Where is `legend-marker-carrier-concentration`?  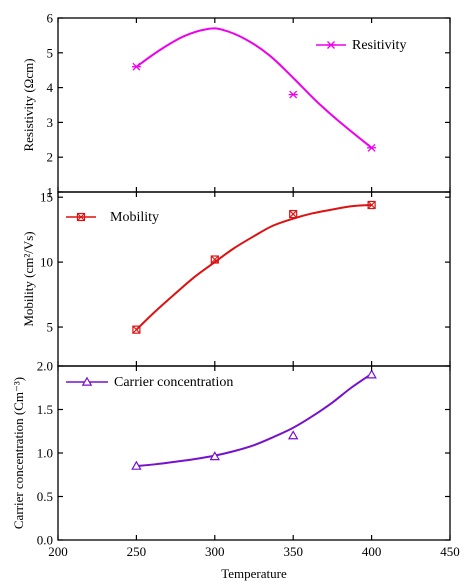 legend-marker-carrier-concentration is located at coordinates (87, 381).